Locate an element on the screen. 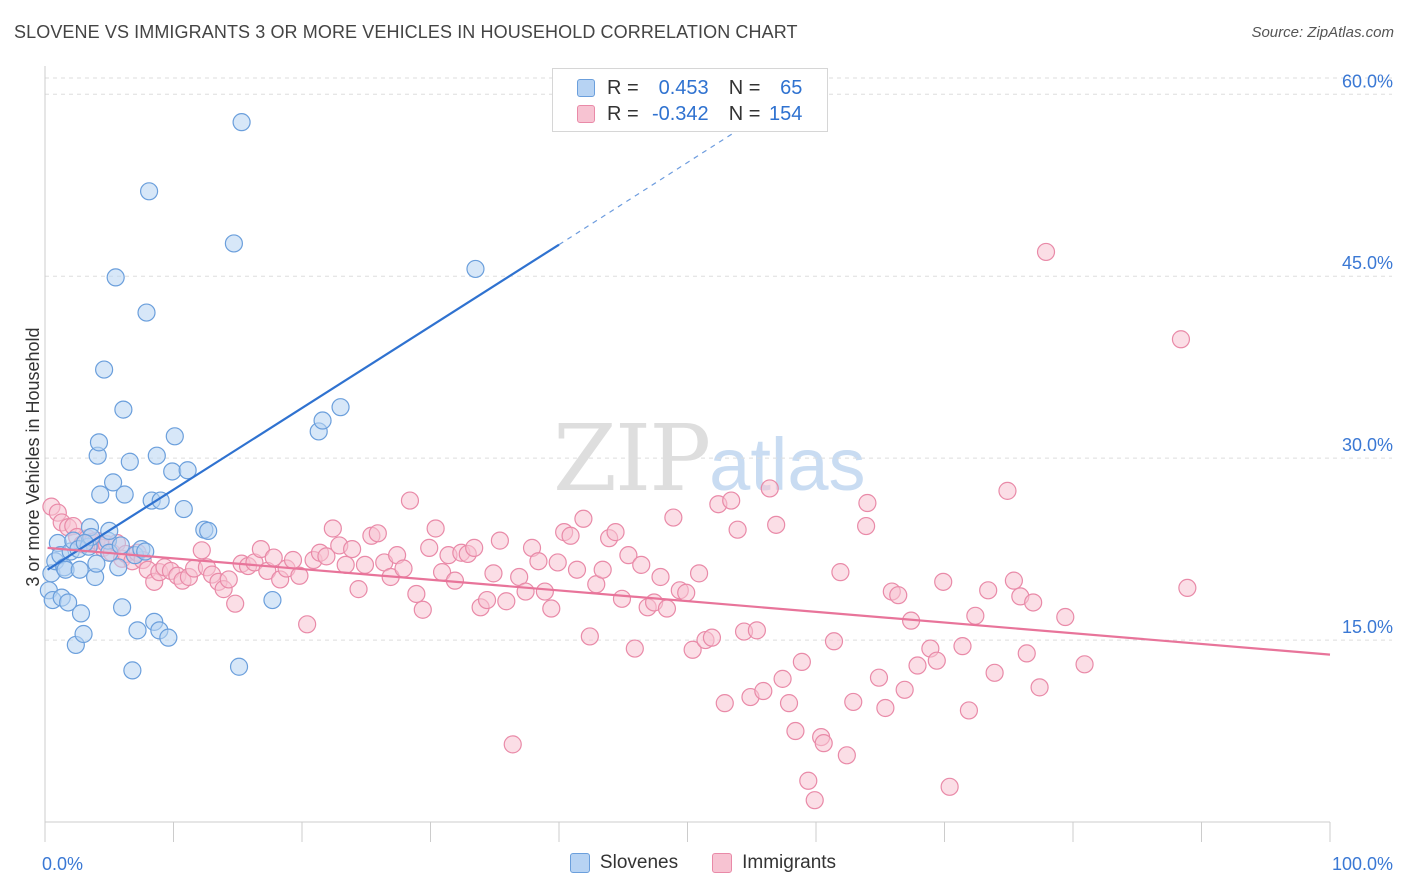  source-label: Source: ZipAtlas.com is located at coordinates (1322, 32).